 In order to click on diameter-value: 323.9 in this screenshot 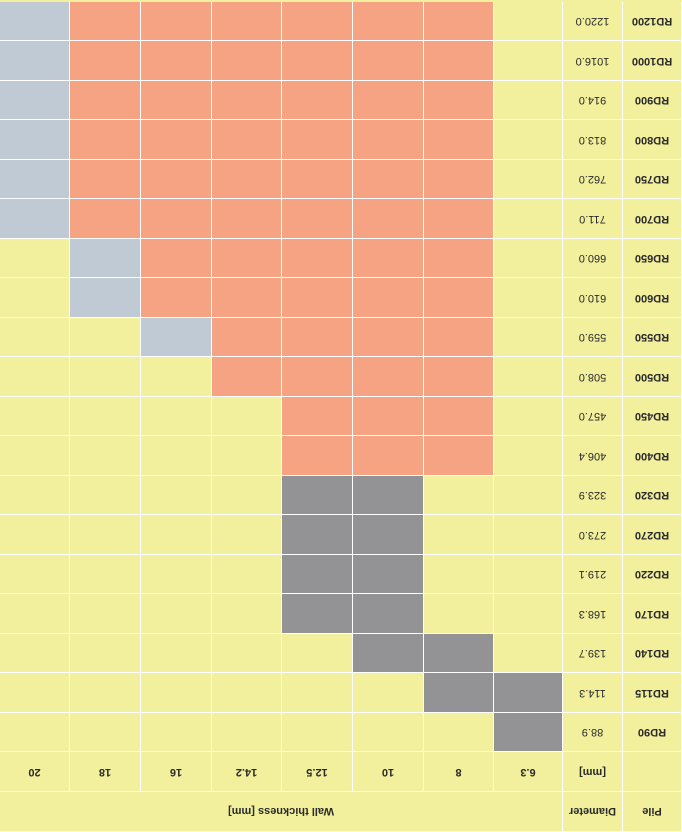, I will do `click(593, 496)`.